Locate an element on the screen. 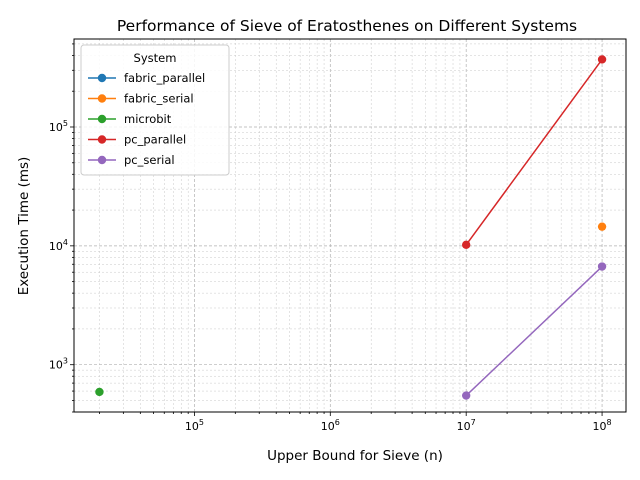 This screenshot has width=640, height=480. legend-label-microbit: microbit is located at coordinates (148, 119).